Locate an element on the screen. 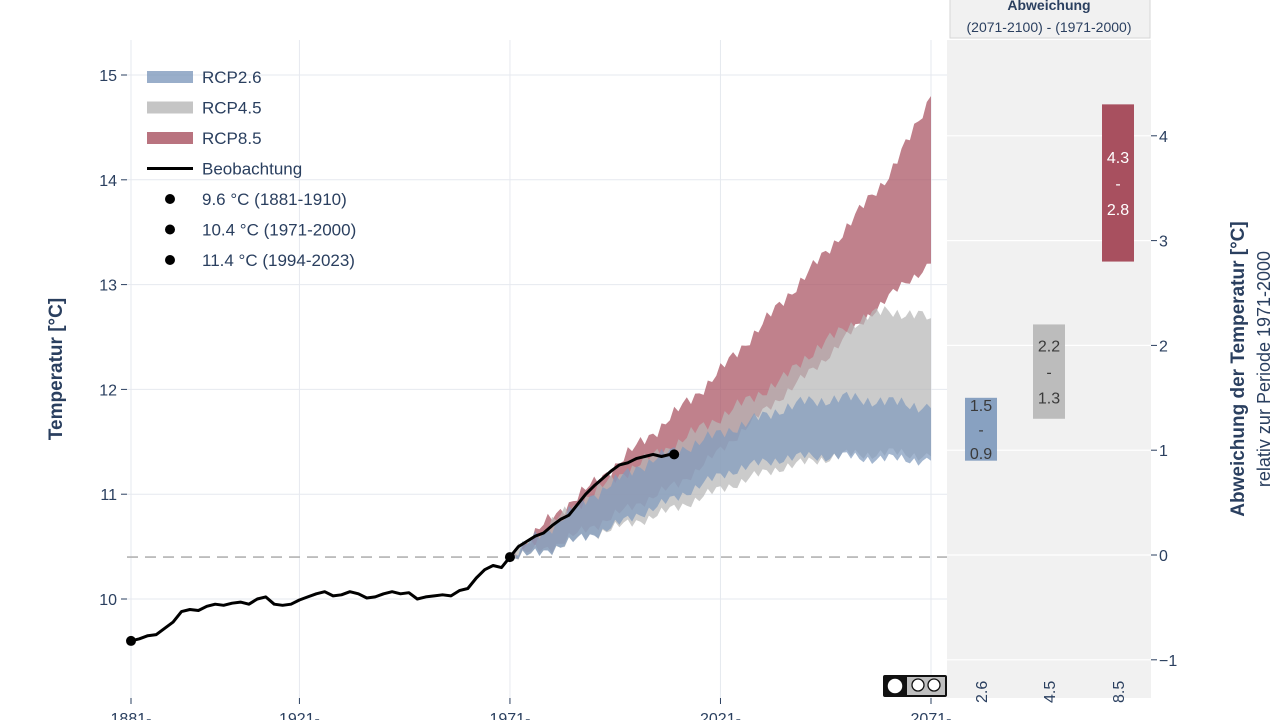 The width and height of the screenshot is (1280, 725). deviation-y-tick-label: 2 is located at coordinates (1163, 346).